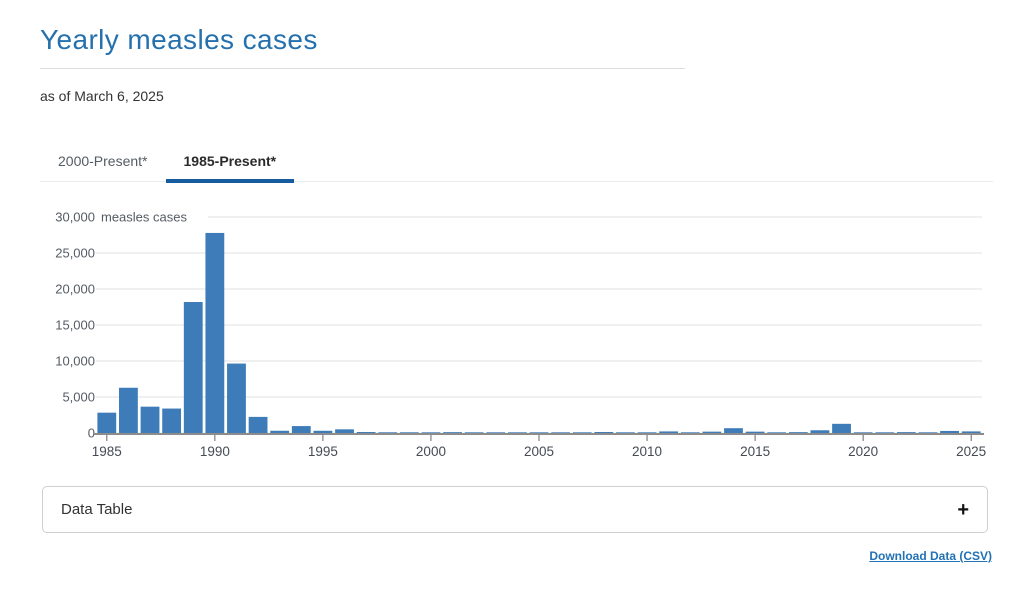  Describe the element at coordinates (777, 432) in the screenshot. I see `bar-2016` at that location.